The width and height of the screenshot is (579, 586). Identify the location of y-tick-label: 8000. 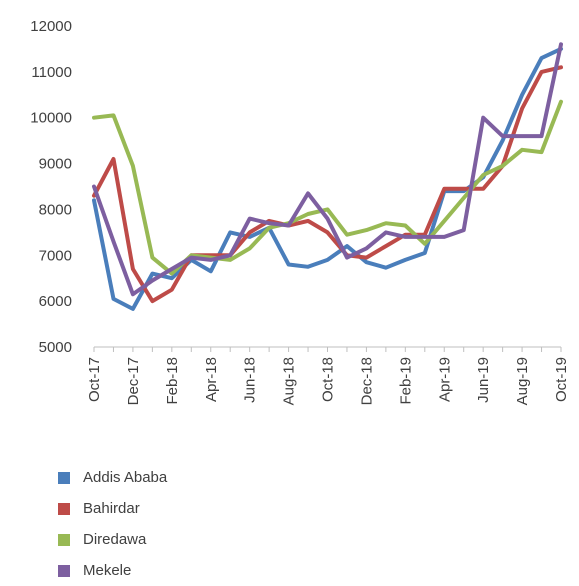
(55, 209).